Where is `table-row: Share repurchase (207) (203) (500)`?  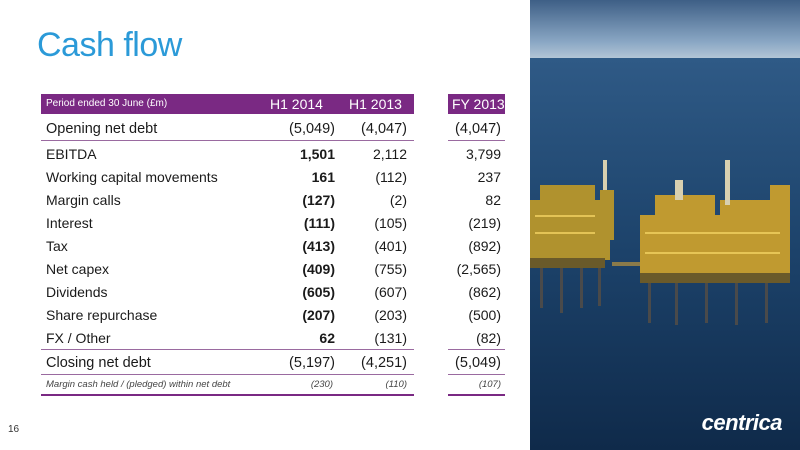
table-row: Share repurchase (207) (203) (500) is located at coordinates (273, 314).